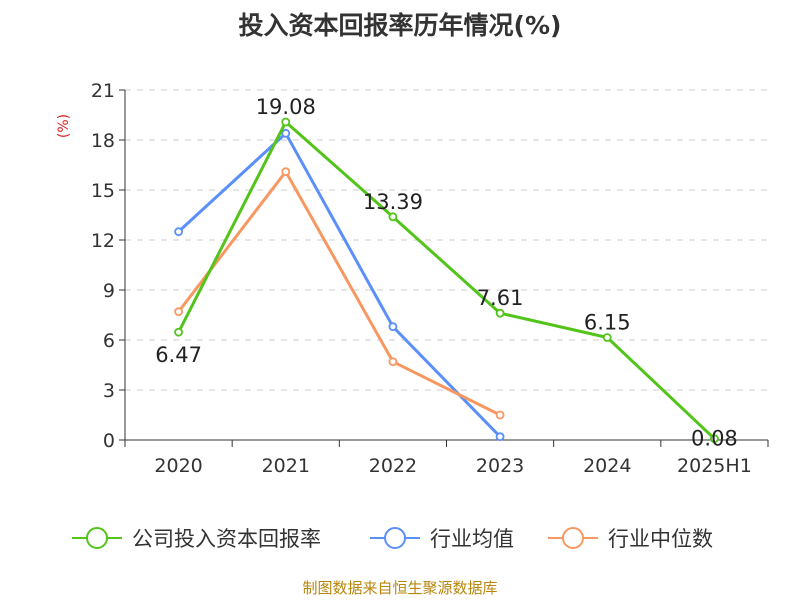 This screenshot has height=600, width=800. What do you see at coordinates (500, 298) in the screenshot?
I see `data-label: 7.61` at bounding box center [500, 298].